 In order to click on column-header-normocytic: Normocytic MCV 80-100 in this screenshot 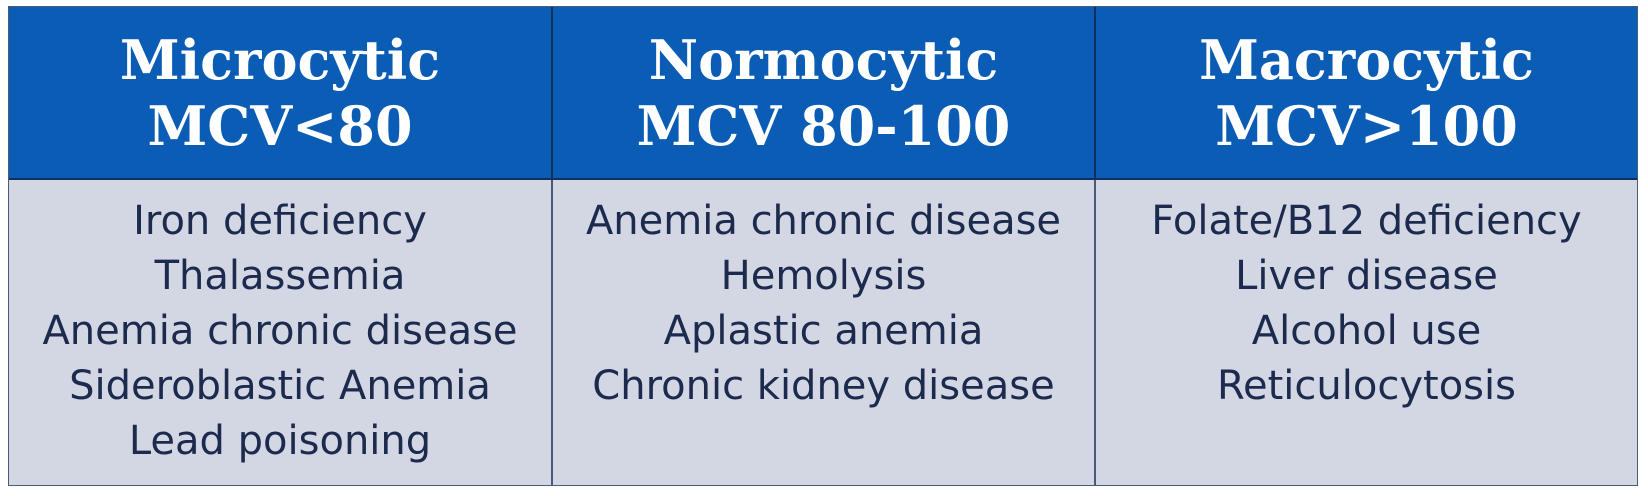, I will do `click(824, 93)`.